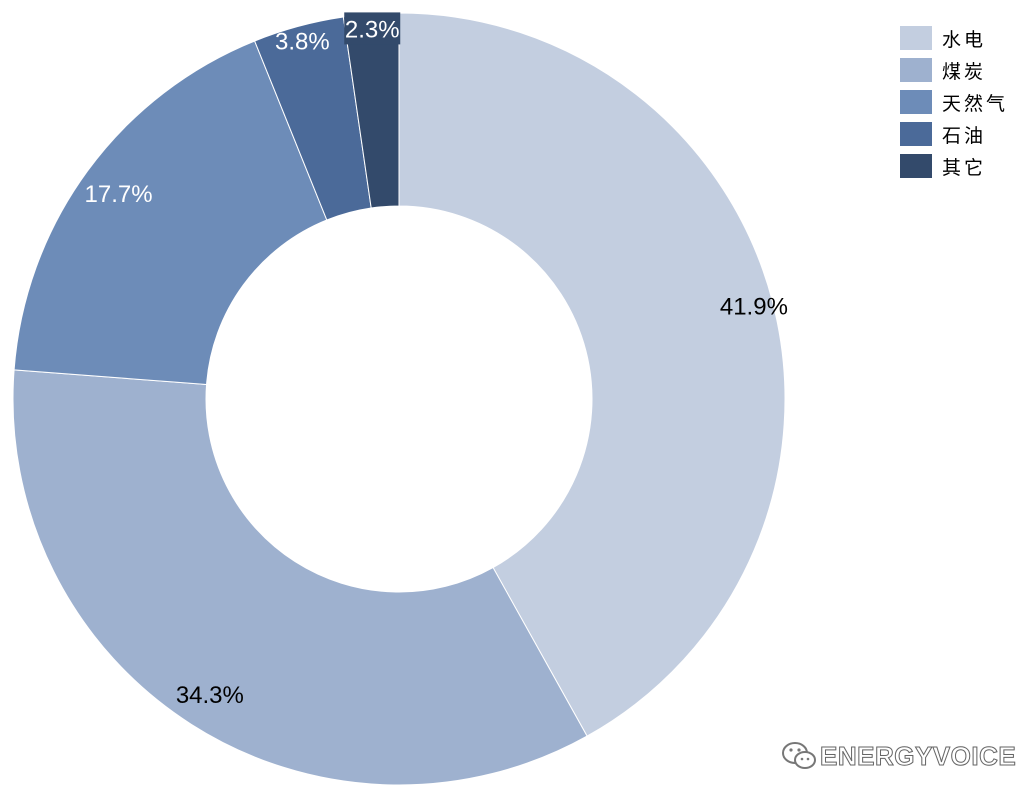 The width and height of the screenshot is (1019, 799). I want to click on legend-label: 水电, so click(964, 39).